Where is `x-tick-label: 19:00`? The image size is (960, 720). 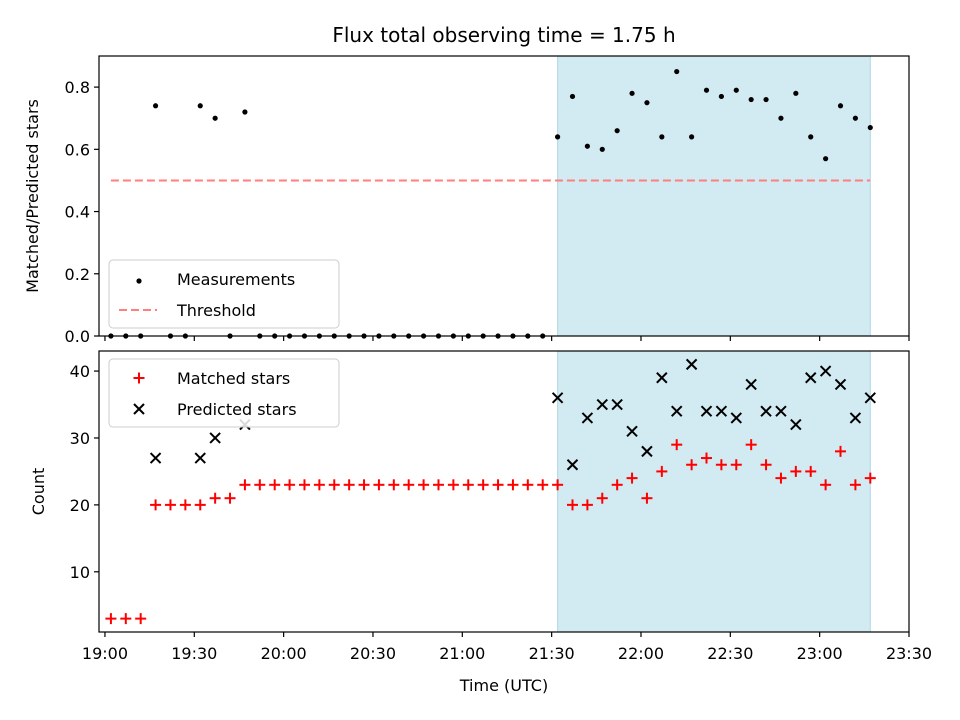 x-tick-label: 19:00 is located at coordinates (105, 653).